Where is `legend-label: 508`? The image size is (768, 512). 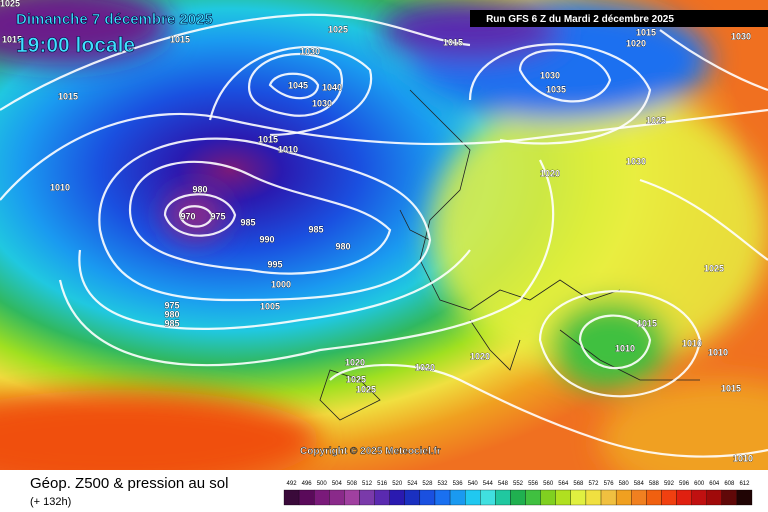 legend-label: 508 is located at coordinates (352, 484).